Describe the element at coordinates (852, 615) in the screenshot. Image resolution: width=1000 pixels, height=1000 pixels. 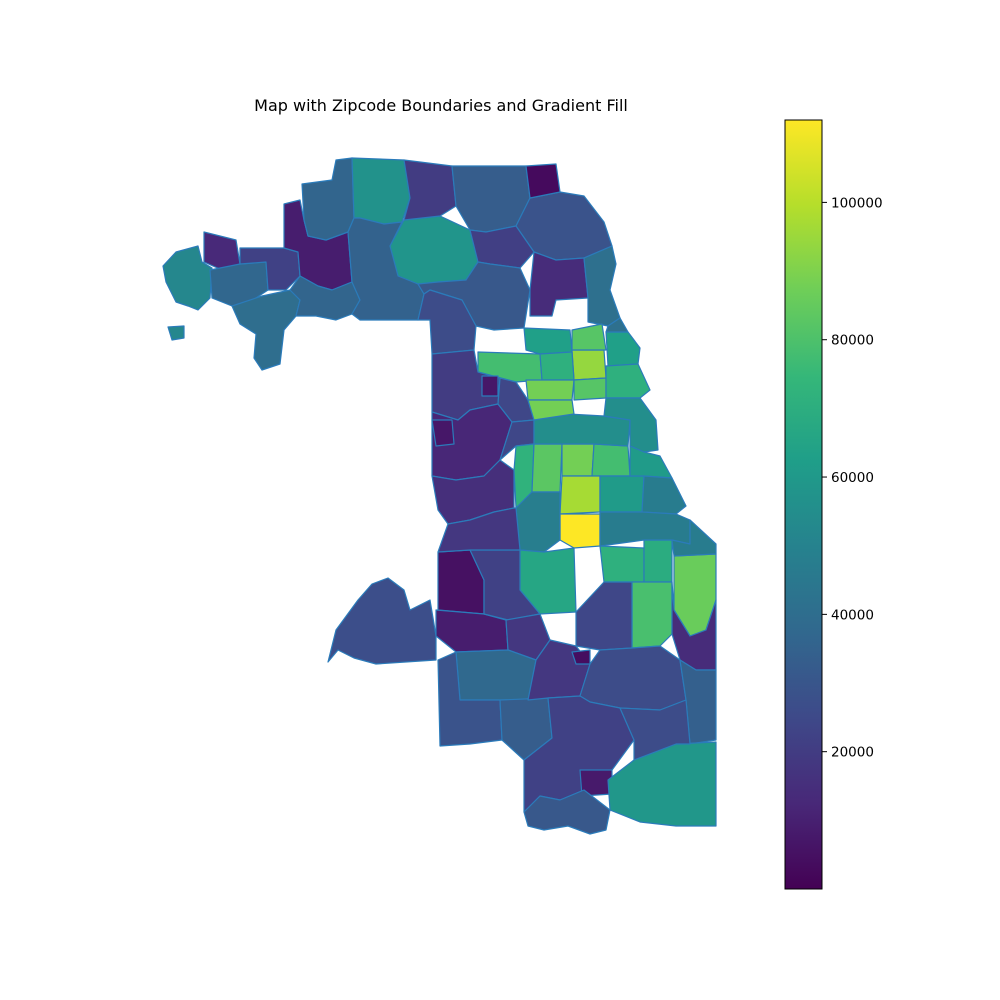
I see `colorbar-tick-label: 40000` at that location.